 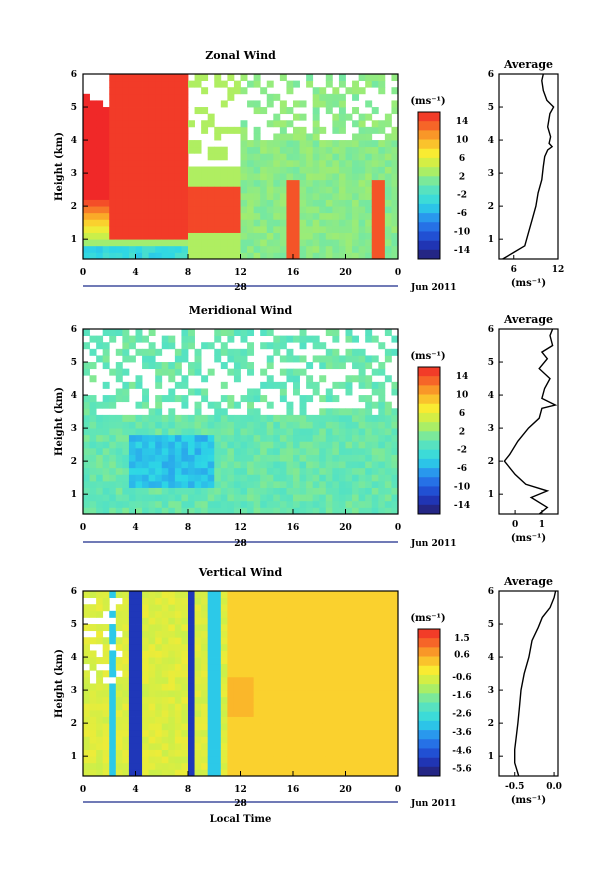 I want to click on y-tick-label: 2, so click(x=74, y=462).